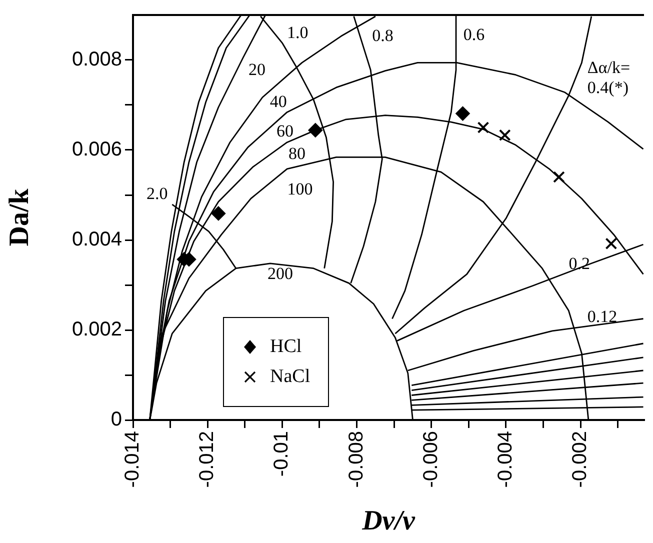 Image resolution: width=653 pixels, height=543 pixels. Describe the element at coordinates (207, 459) in the screenshot. I see `x-tick-label: -0.012` at that location.